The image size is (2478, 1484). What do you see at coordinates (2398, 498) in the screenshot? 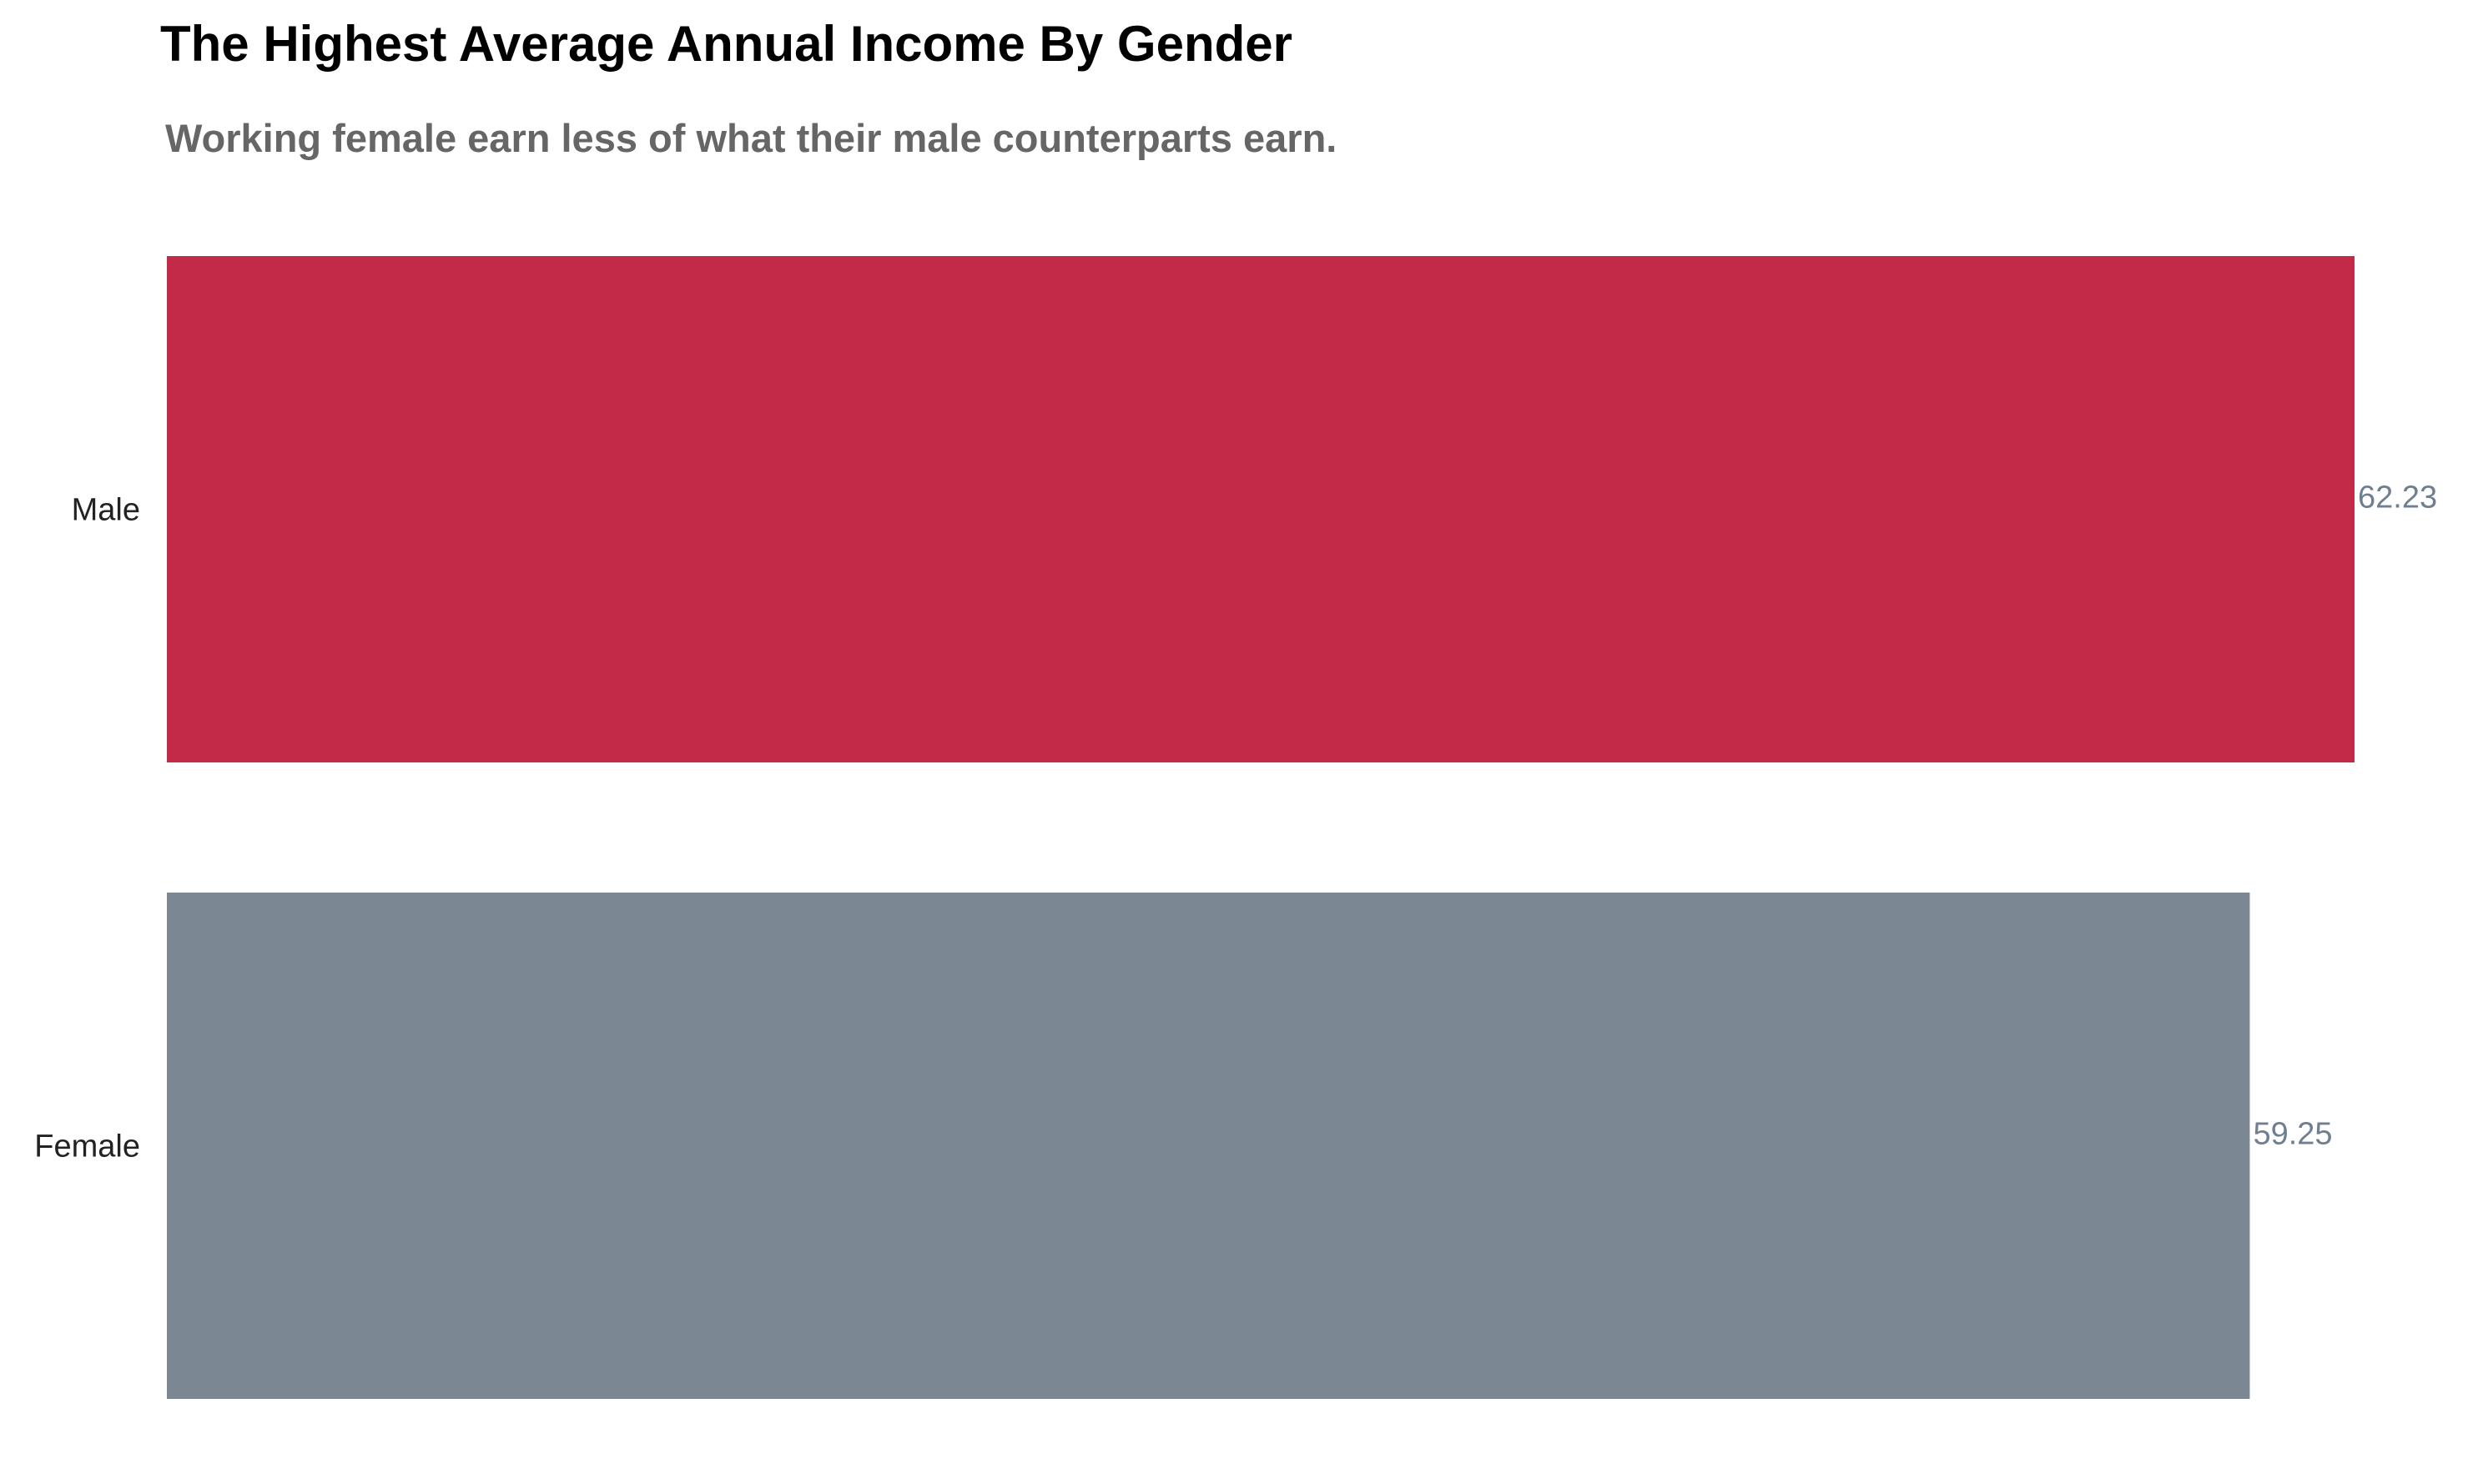
I see `value-label-male: 62.23` at bounding box center [2398, 498].